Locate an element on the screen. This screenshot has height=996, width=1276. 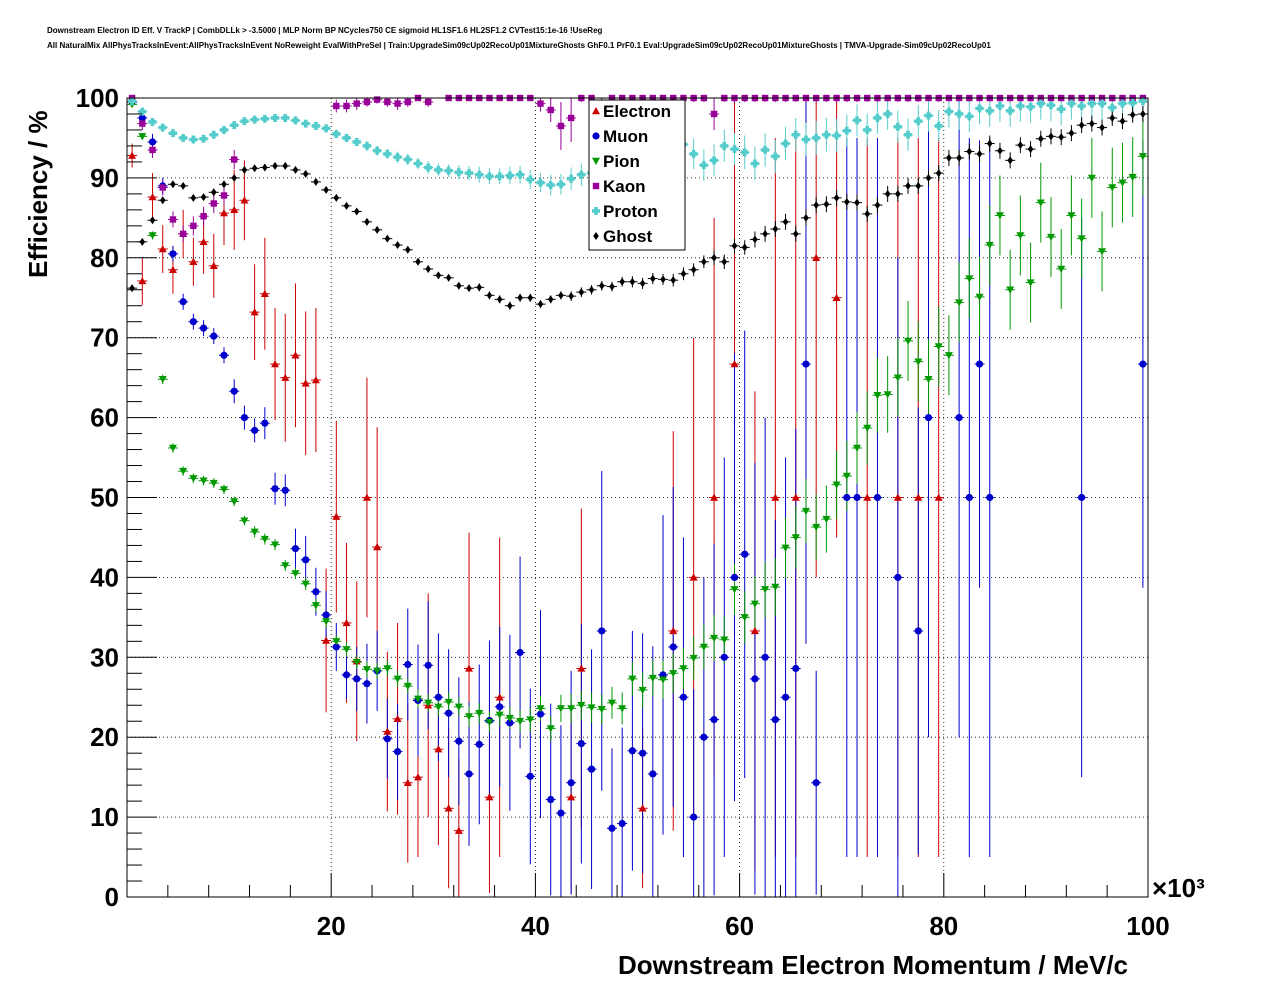
y-tick-label: 0 is located at coordinates (112, 897).